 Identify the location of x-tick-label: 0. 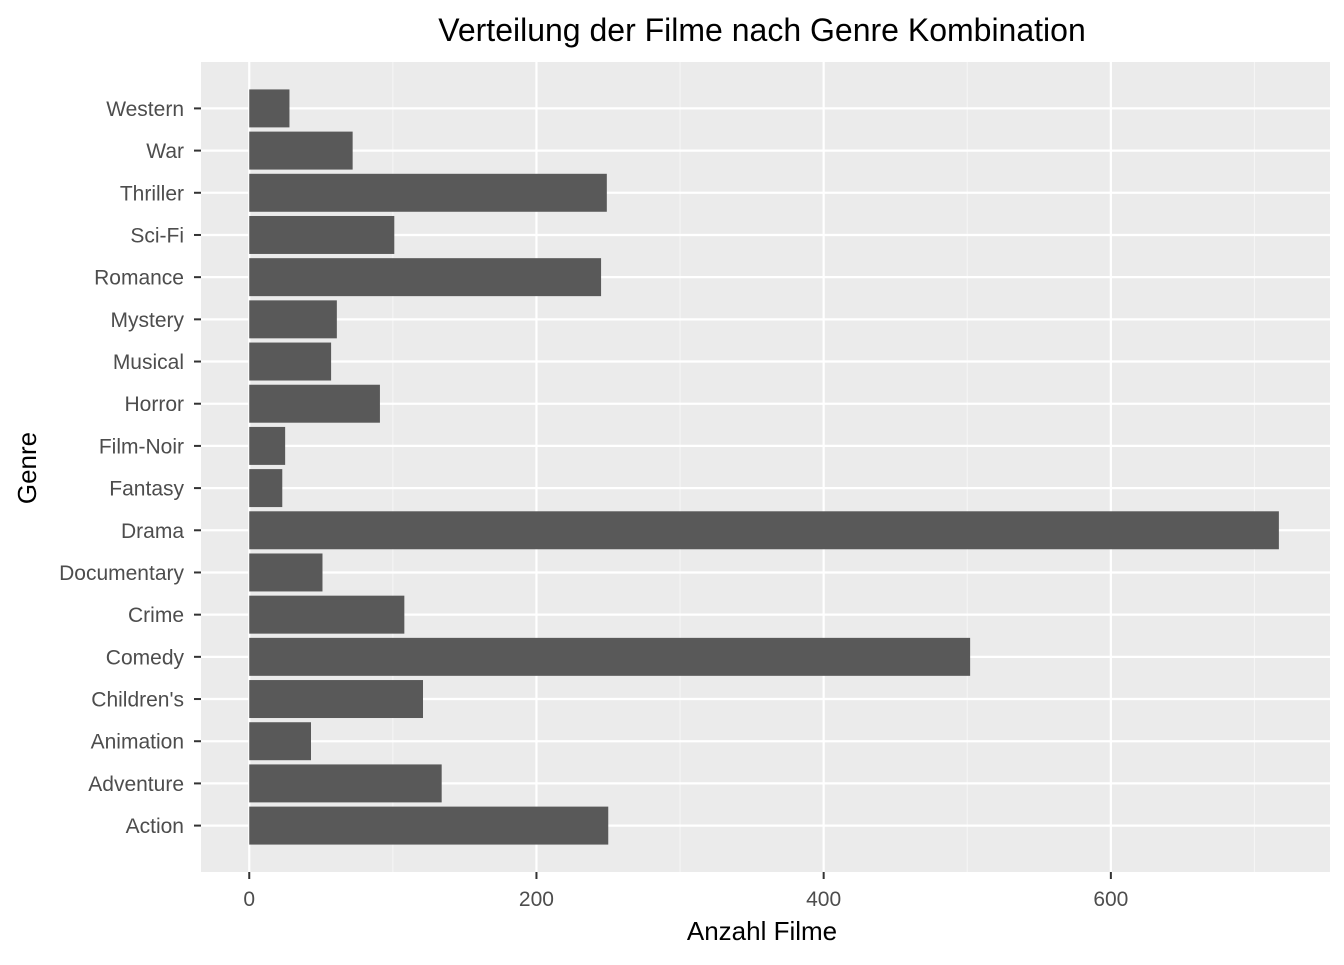
(249, 899).